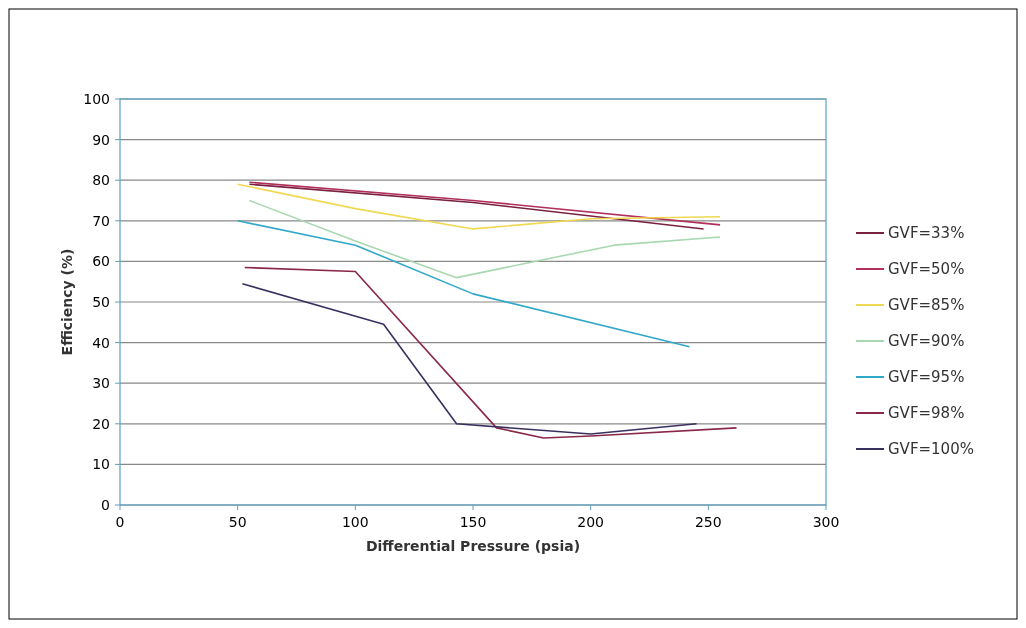  What do you see at coordinates (96, 98) in the screenshot?
I see `y-tick-label: 100` at bounding box center [96, 98].